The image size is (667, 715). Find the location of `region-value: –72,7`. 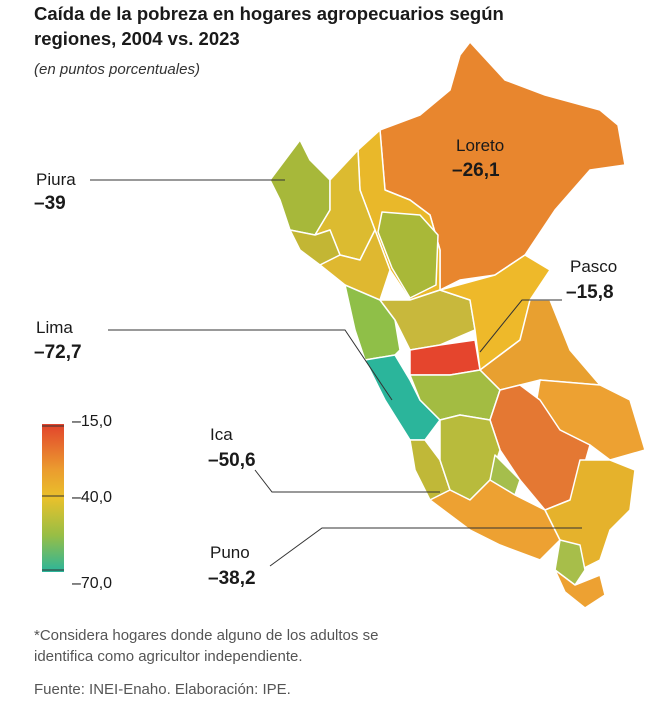

region-value: –72,7 is located at coordinates (58, 352).